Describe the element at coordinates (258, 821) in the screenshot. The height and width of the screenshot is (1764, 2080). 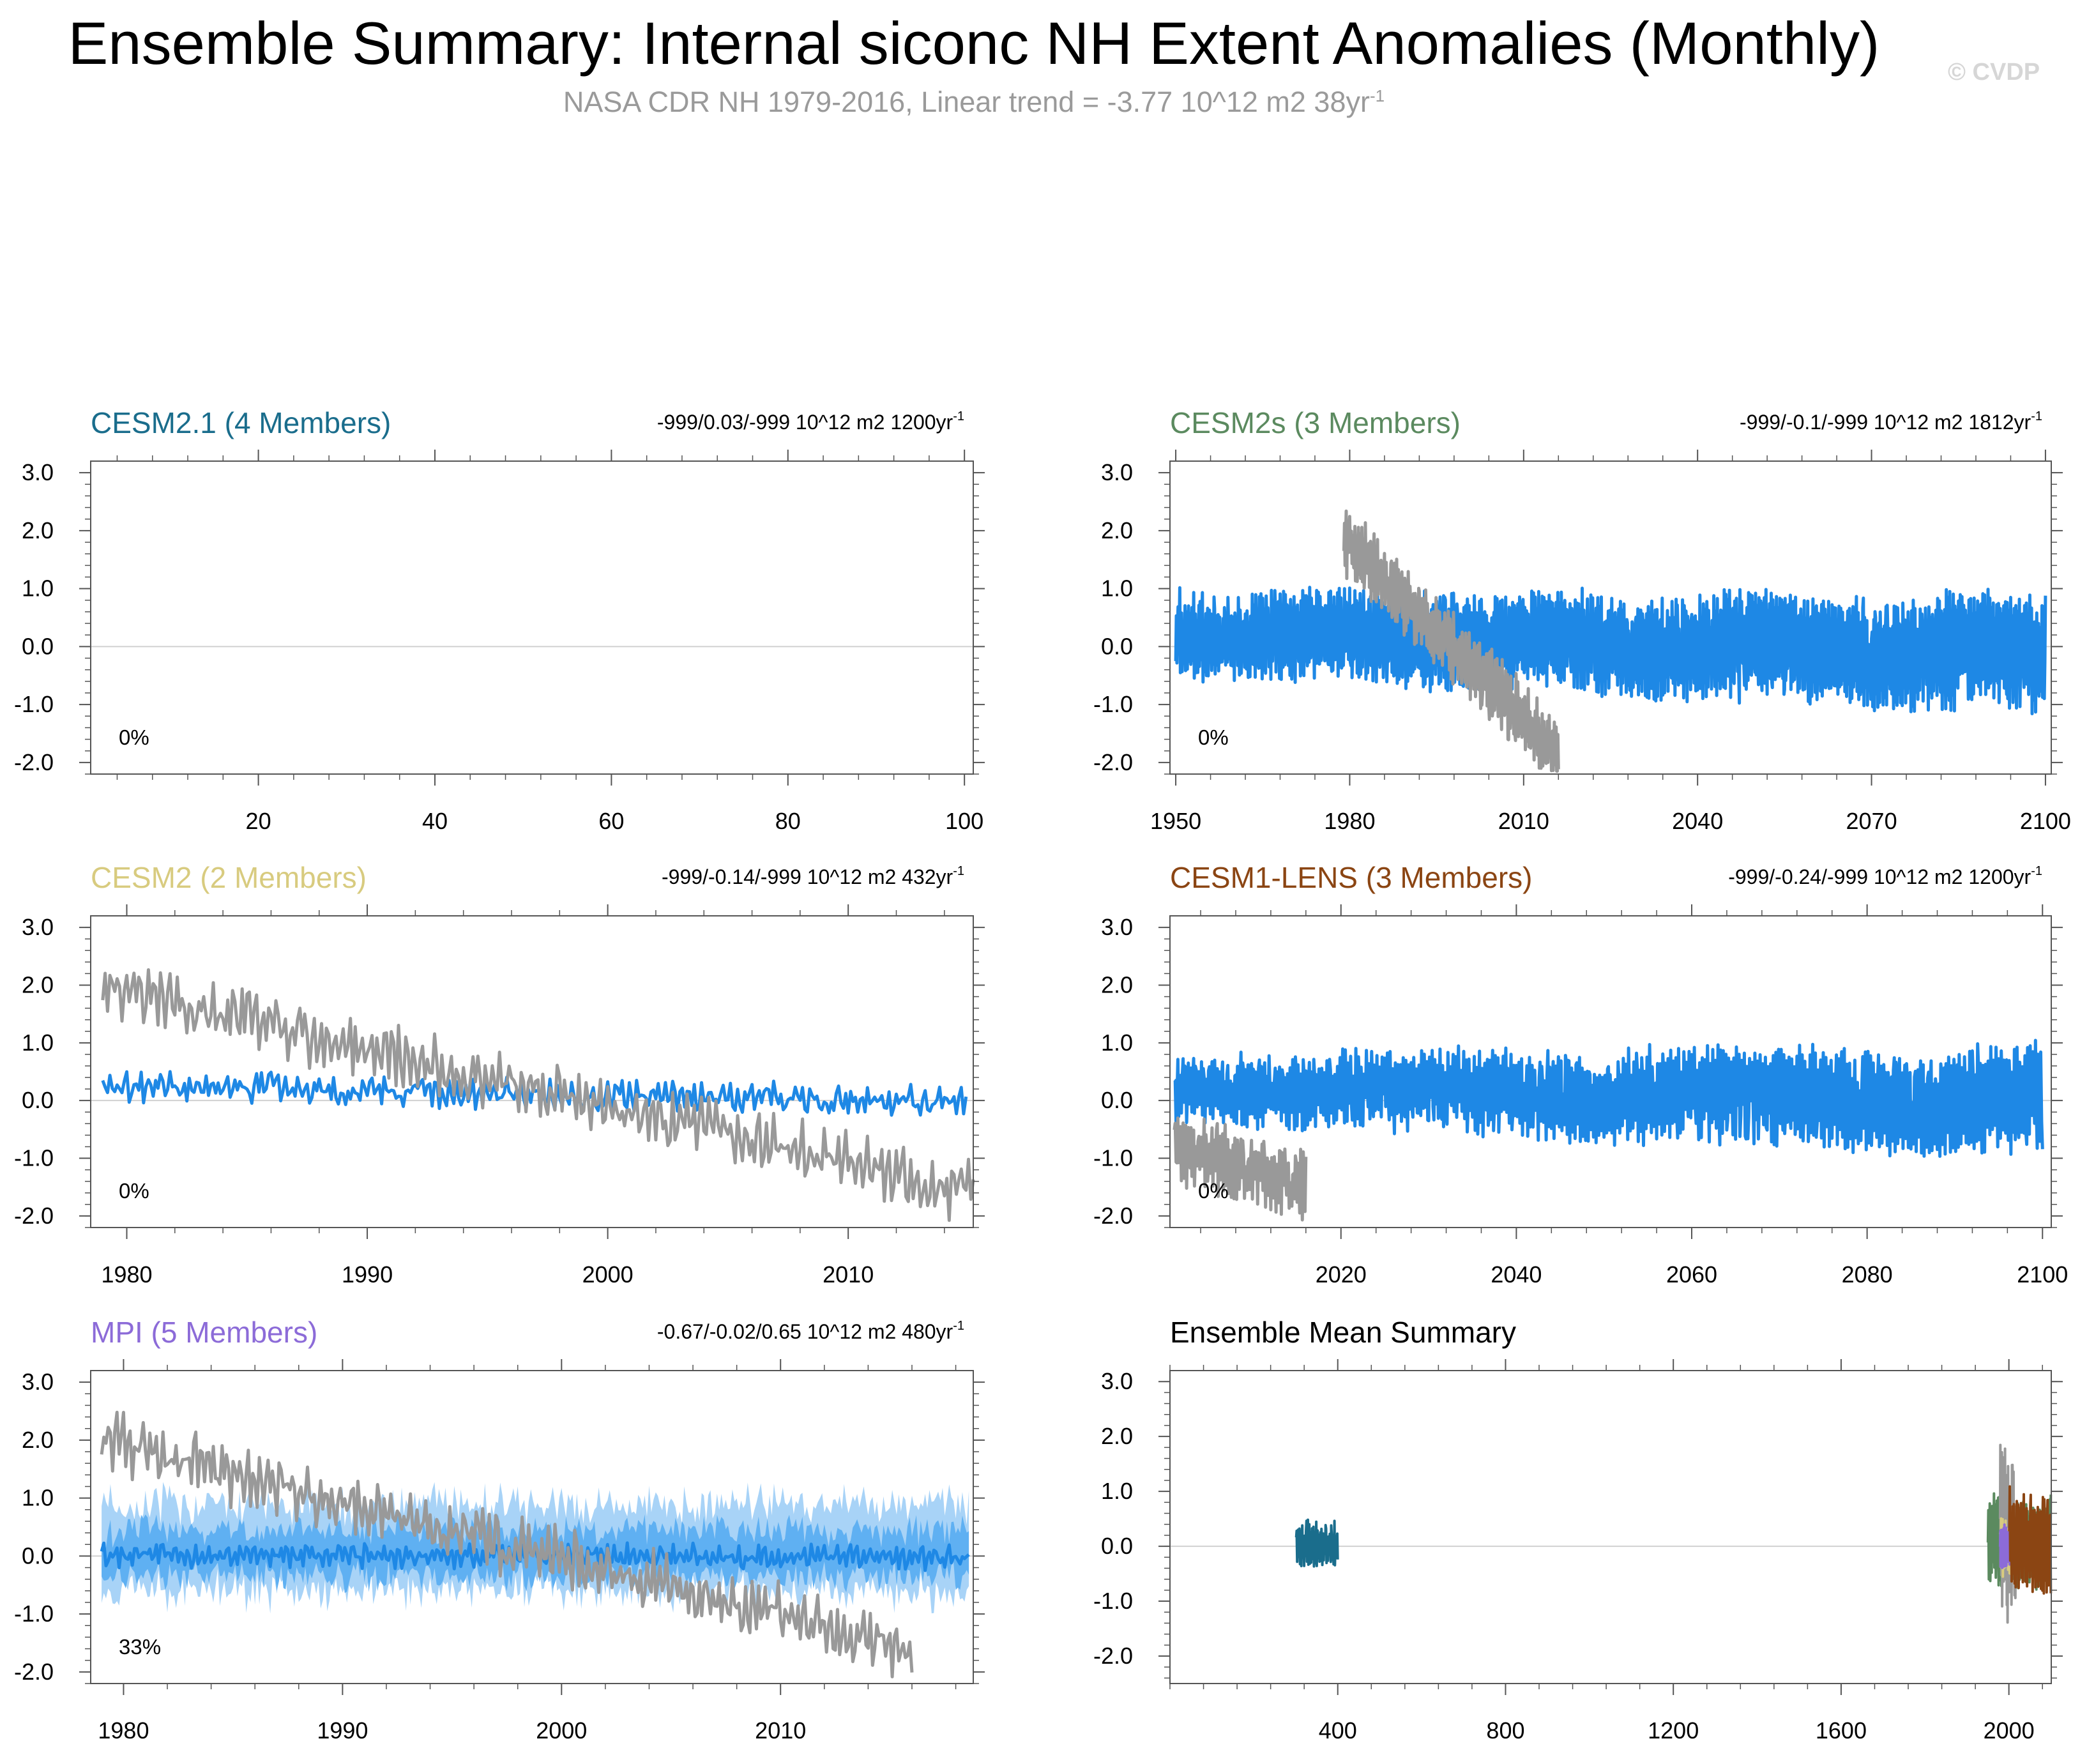
I see `x-tick-label: 20` at that location.